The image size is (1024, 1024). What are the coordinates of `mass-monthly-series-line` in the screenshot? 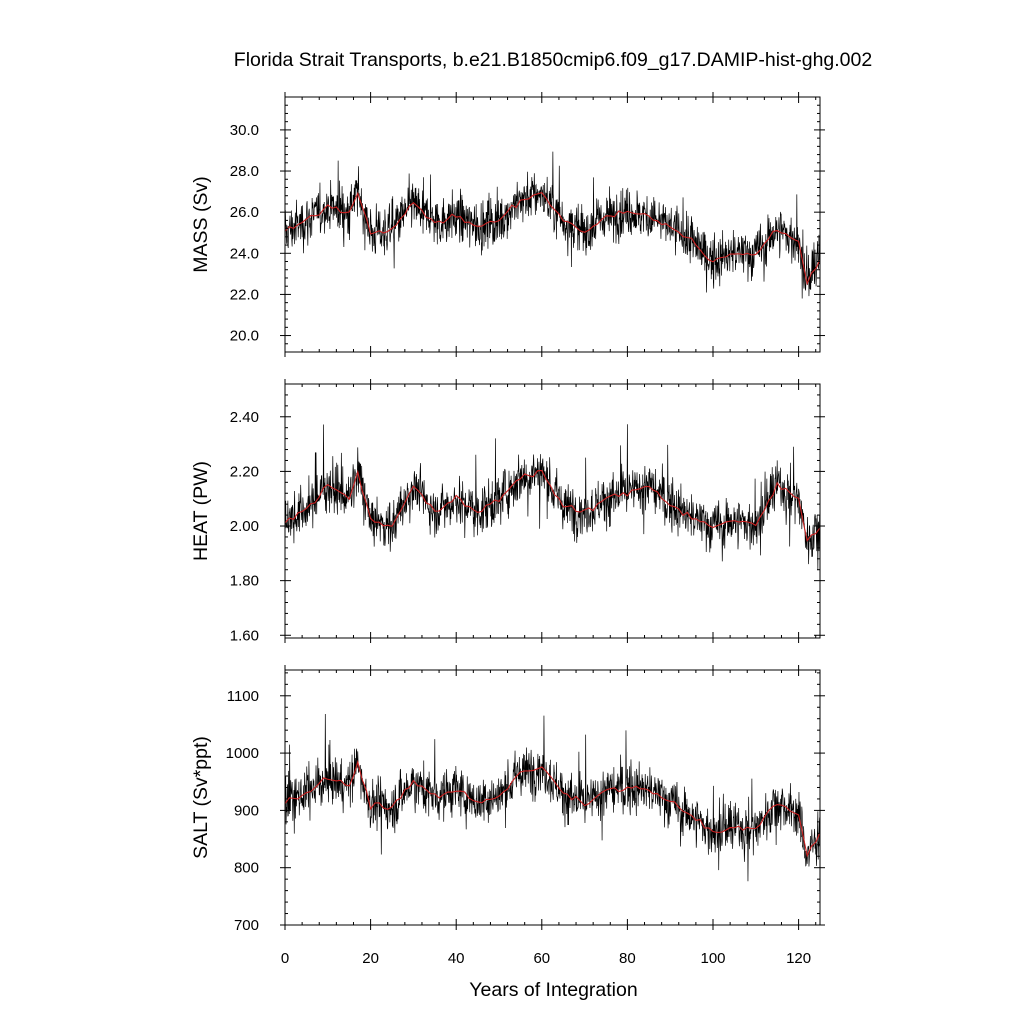 It's located at (552, 225).